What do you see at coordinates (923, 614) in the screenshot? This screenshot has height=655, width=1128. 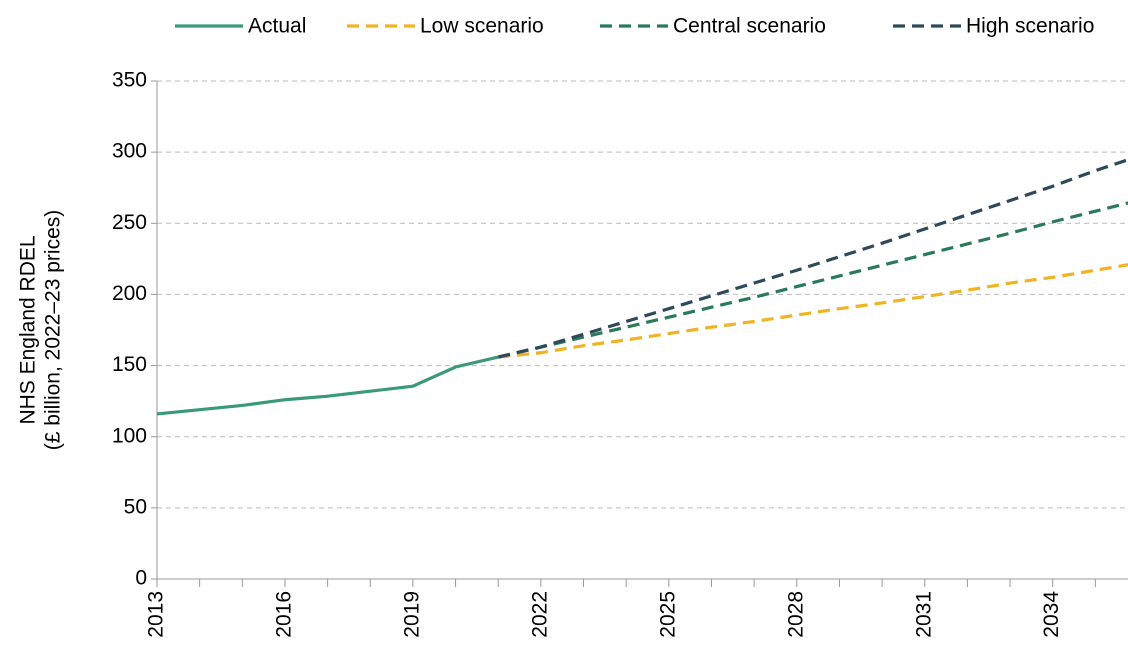 I see `x-tick-label: 2031` at bounding box center [923, 614].